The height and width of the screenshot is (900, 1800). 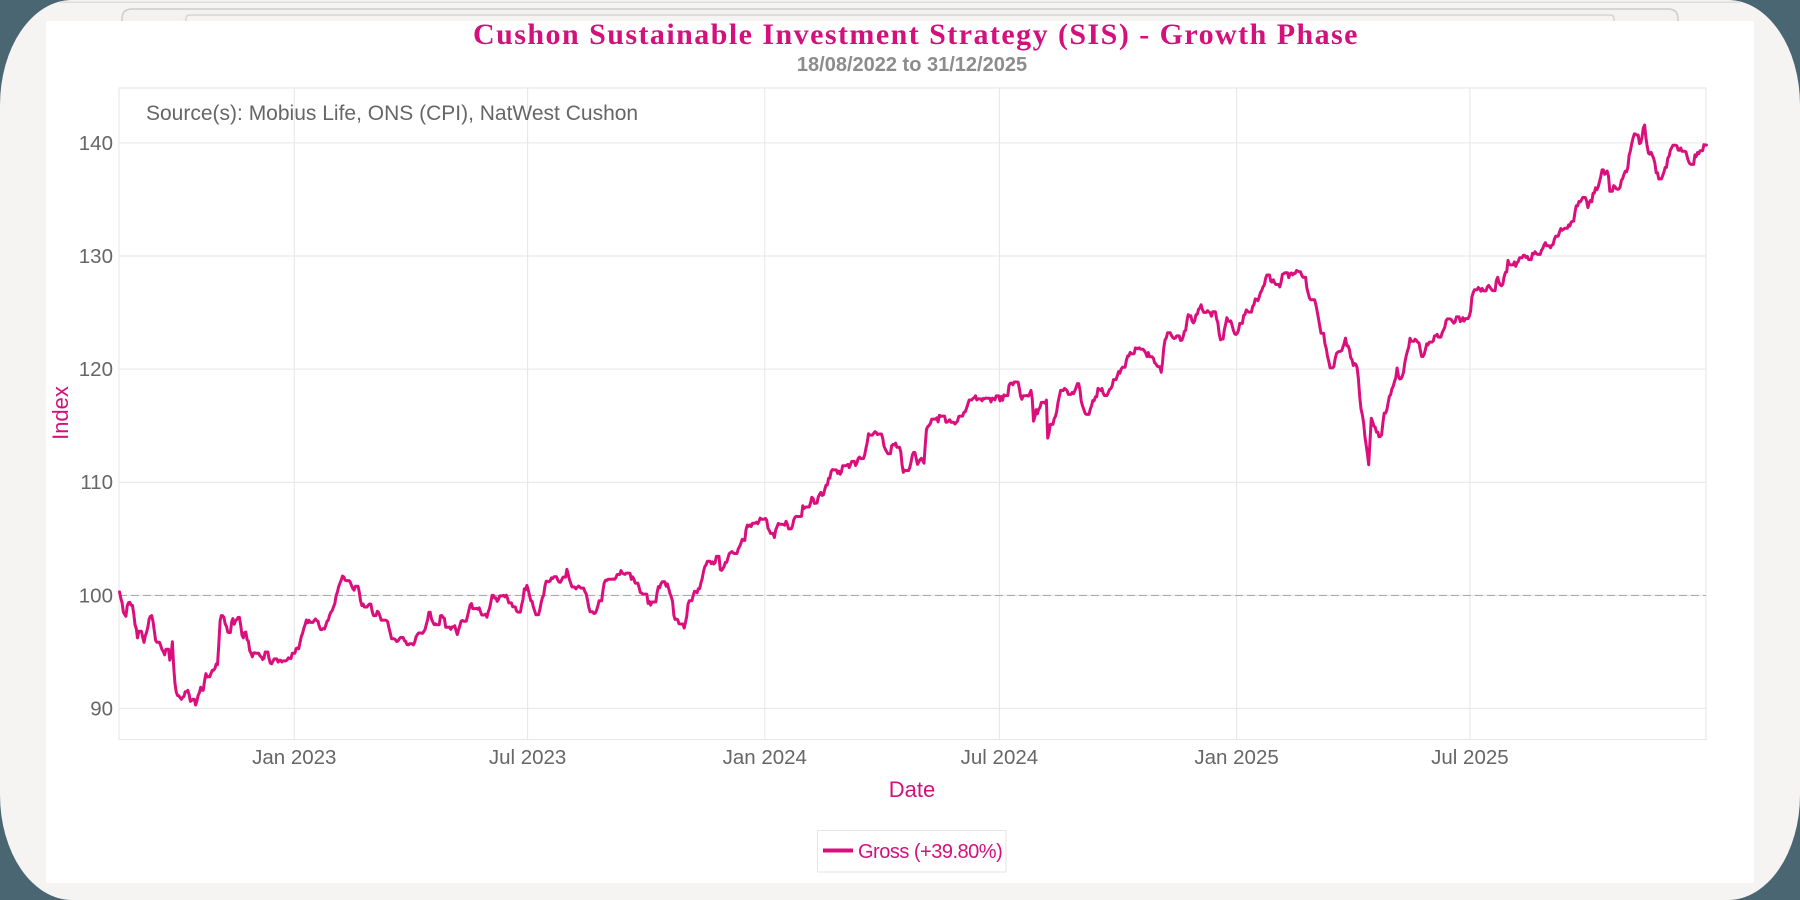 What do you see at coordinates (528, 757) in the screenshot?
I see `svg-text: Jul 2023` at bounding box center [528, 757].